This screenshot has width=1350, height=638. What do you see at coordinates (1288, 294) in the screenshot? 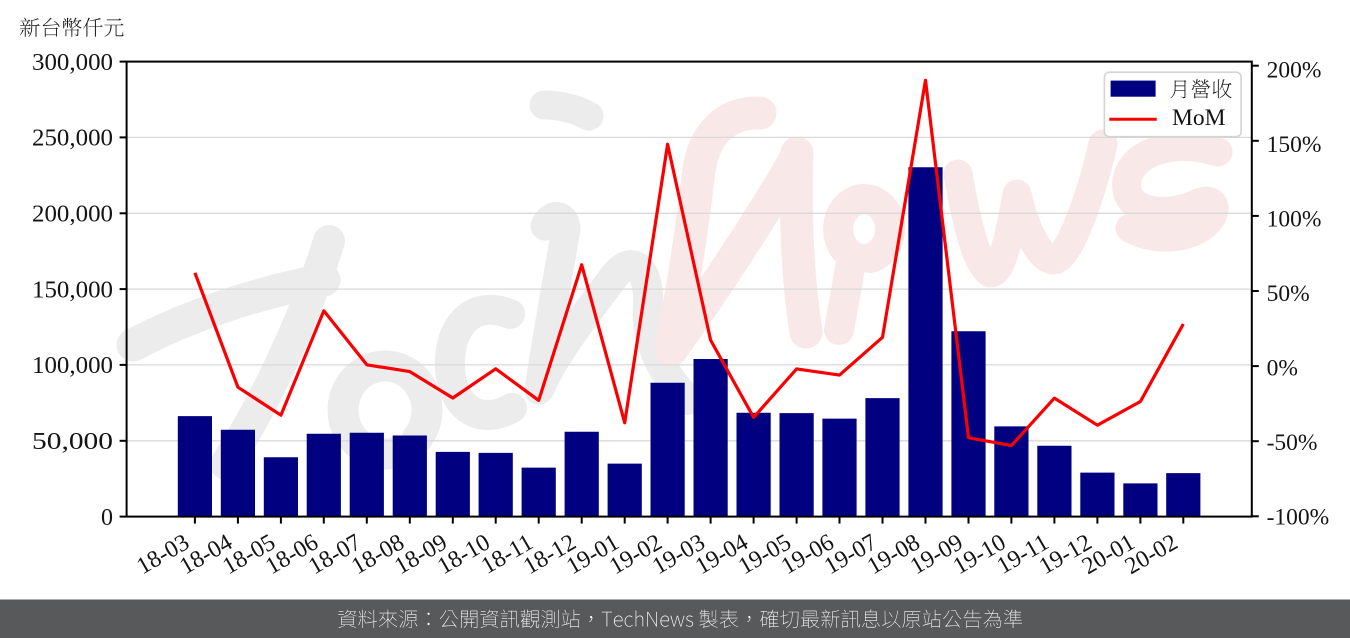
I see `svg-text: 50%` at bounding box center [1288, 294].